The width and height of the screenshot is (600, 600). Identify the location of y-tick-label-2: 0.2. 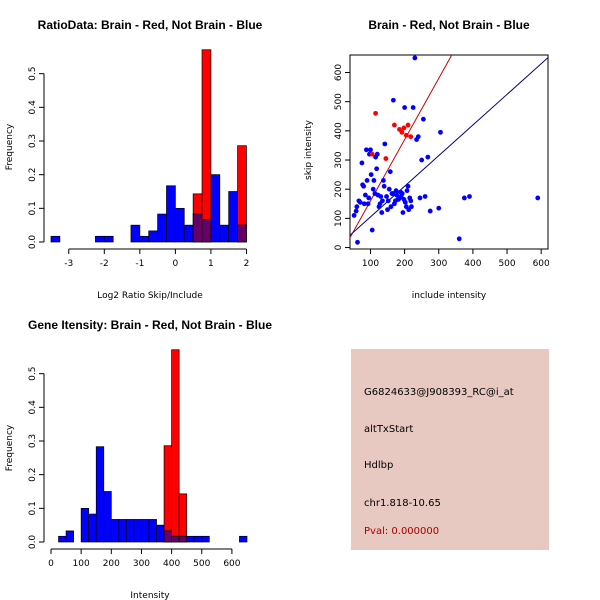
(33, 475).